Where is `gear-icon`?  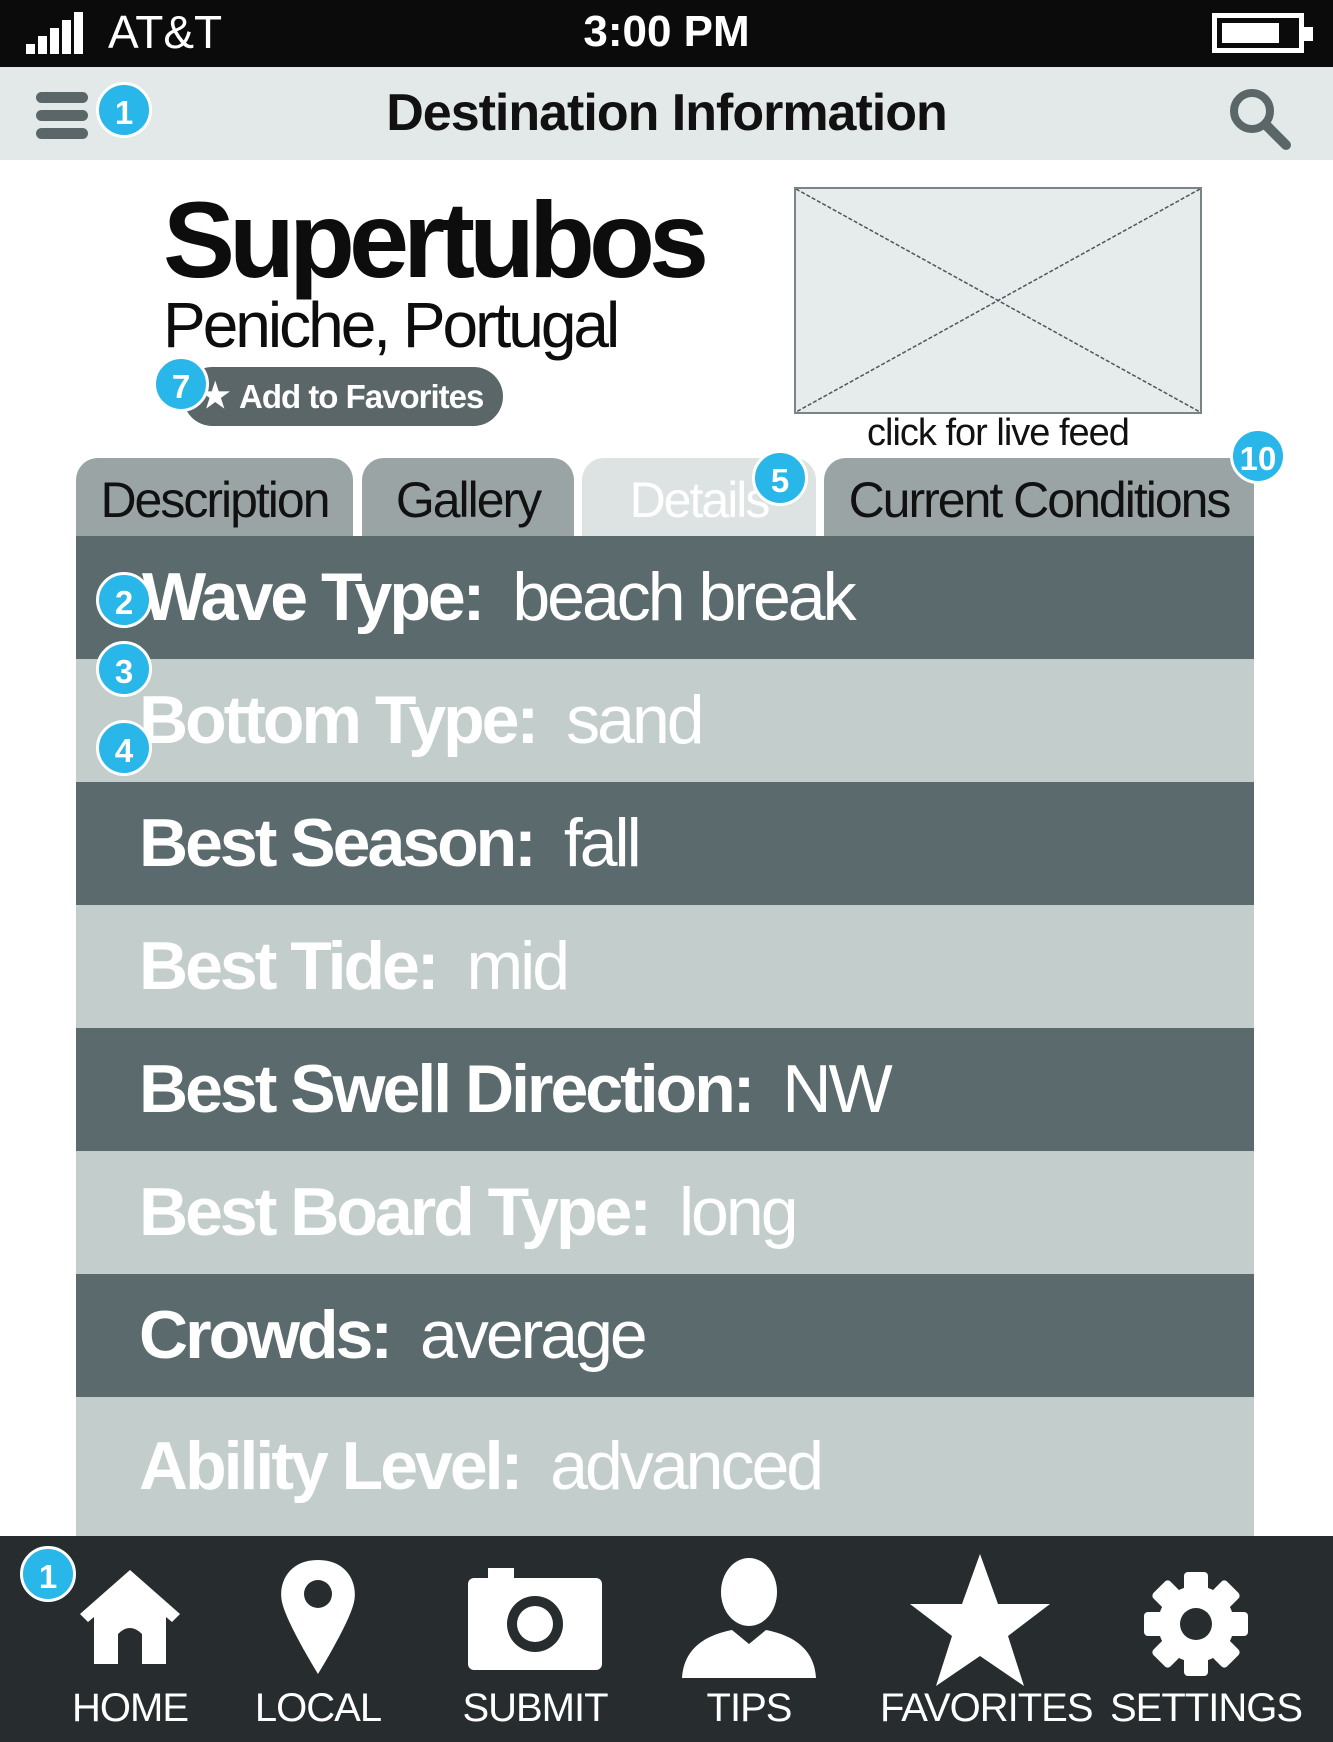 gear-icon is located at coordinates (1196, 1624).